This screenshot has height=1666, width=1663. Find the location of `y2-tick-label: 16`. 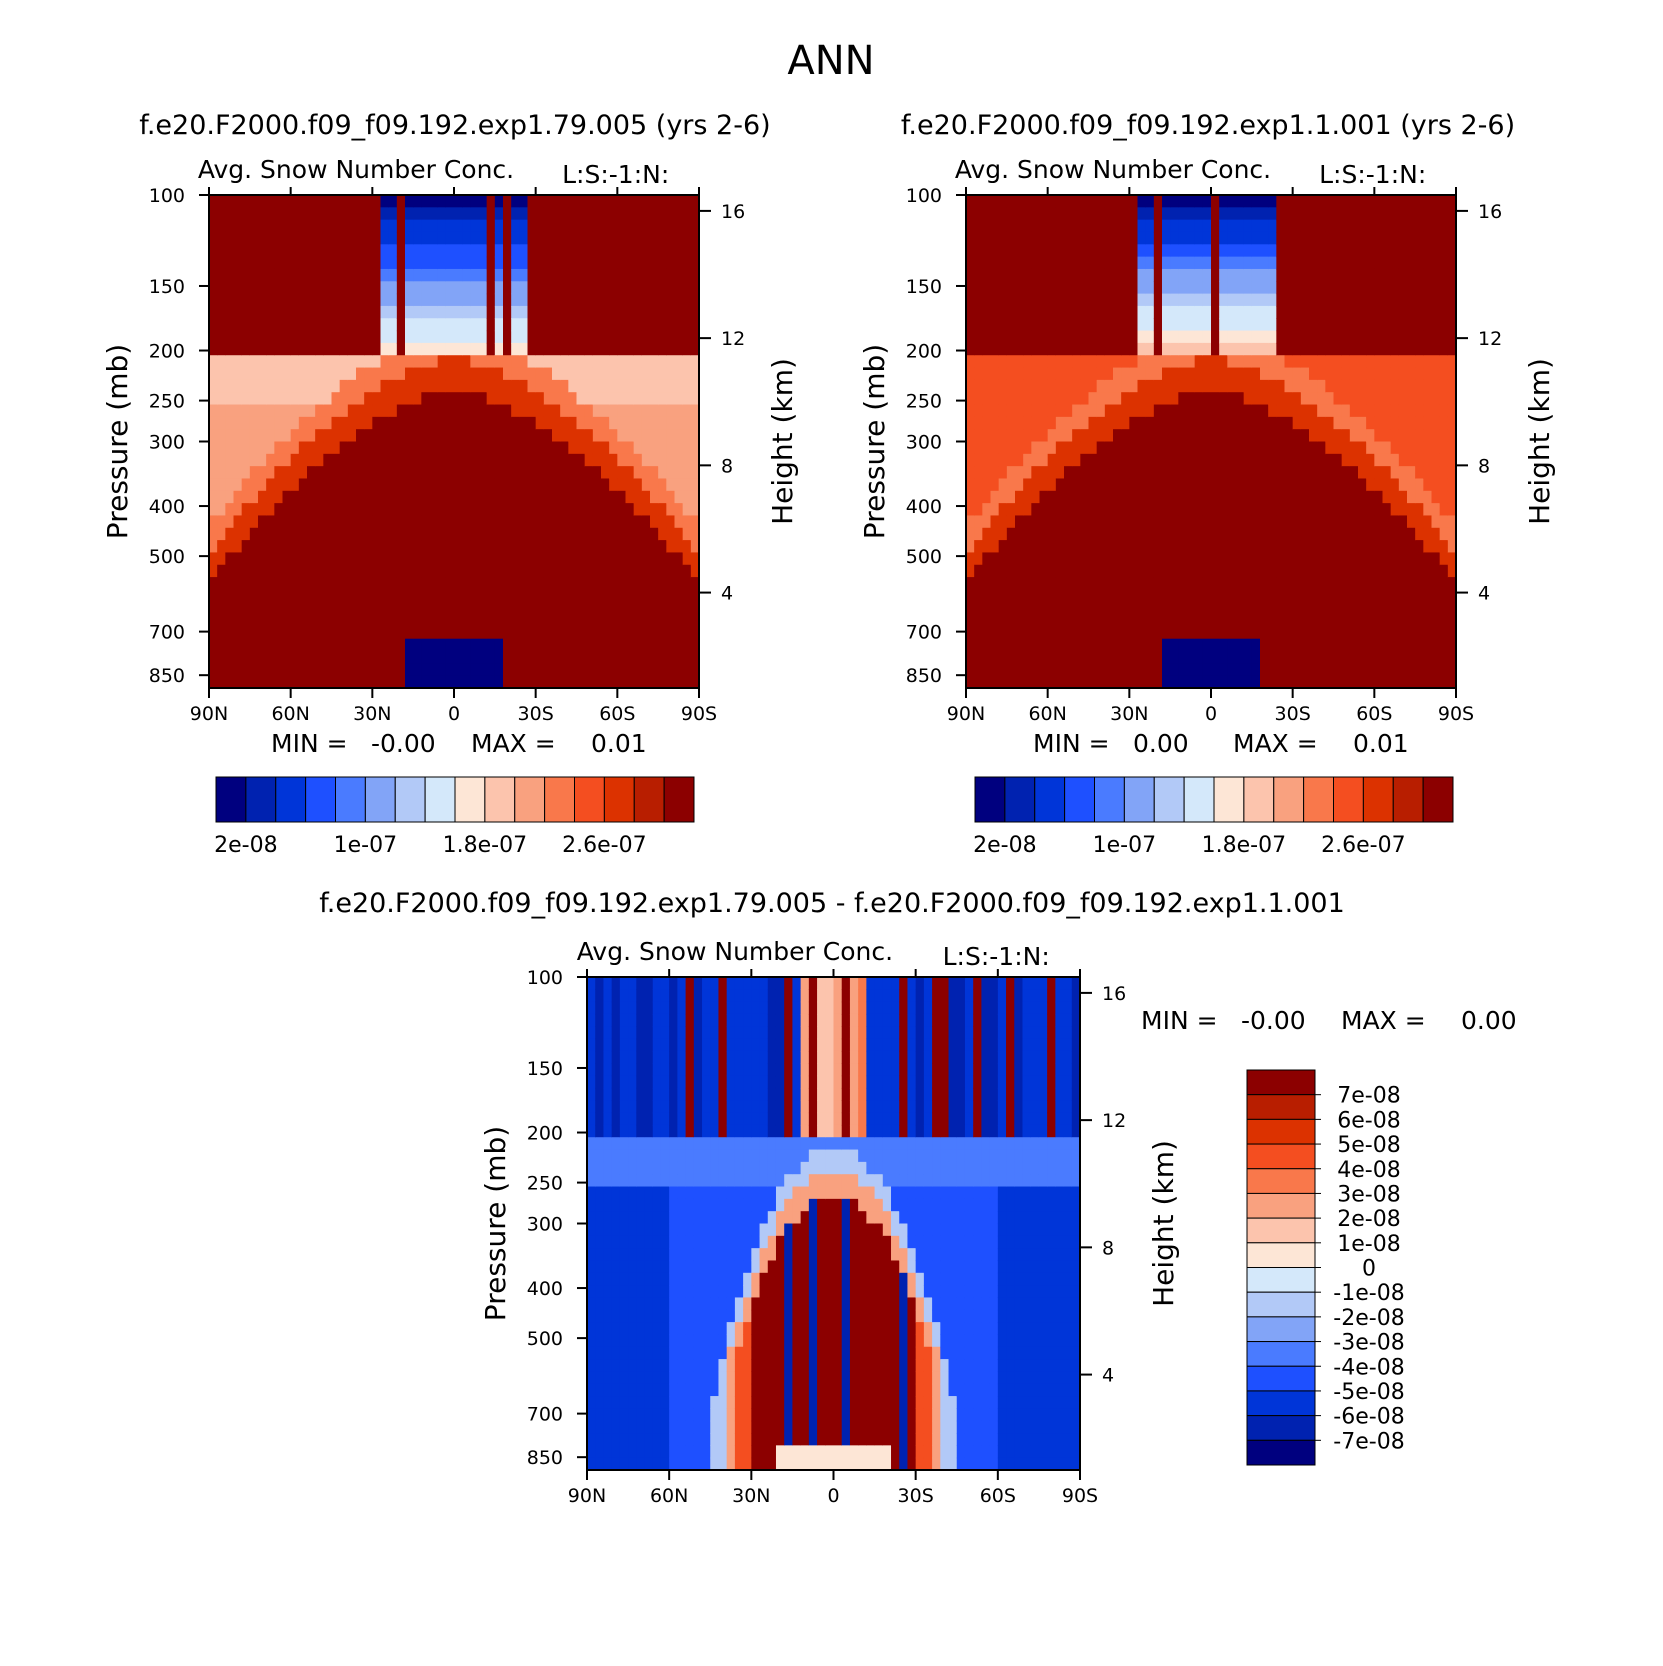

y2-tick-label: 16 is located at coordinates (1490, 212).